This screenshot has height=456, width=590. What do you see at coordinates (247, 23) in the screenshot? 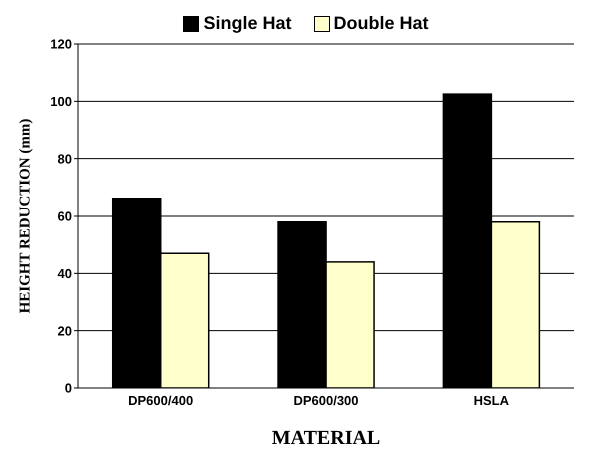
I see `legend-label: Single Hat` at bounding box center [247, 23].